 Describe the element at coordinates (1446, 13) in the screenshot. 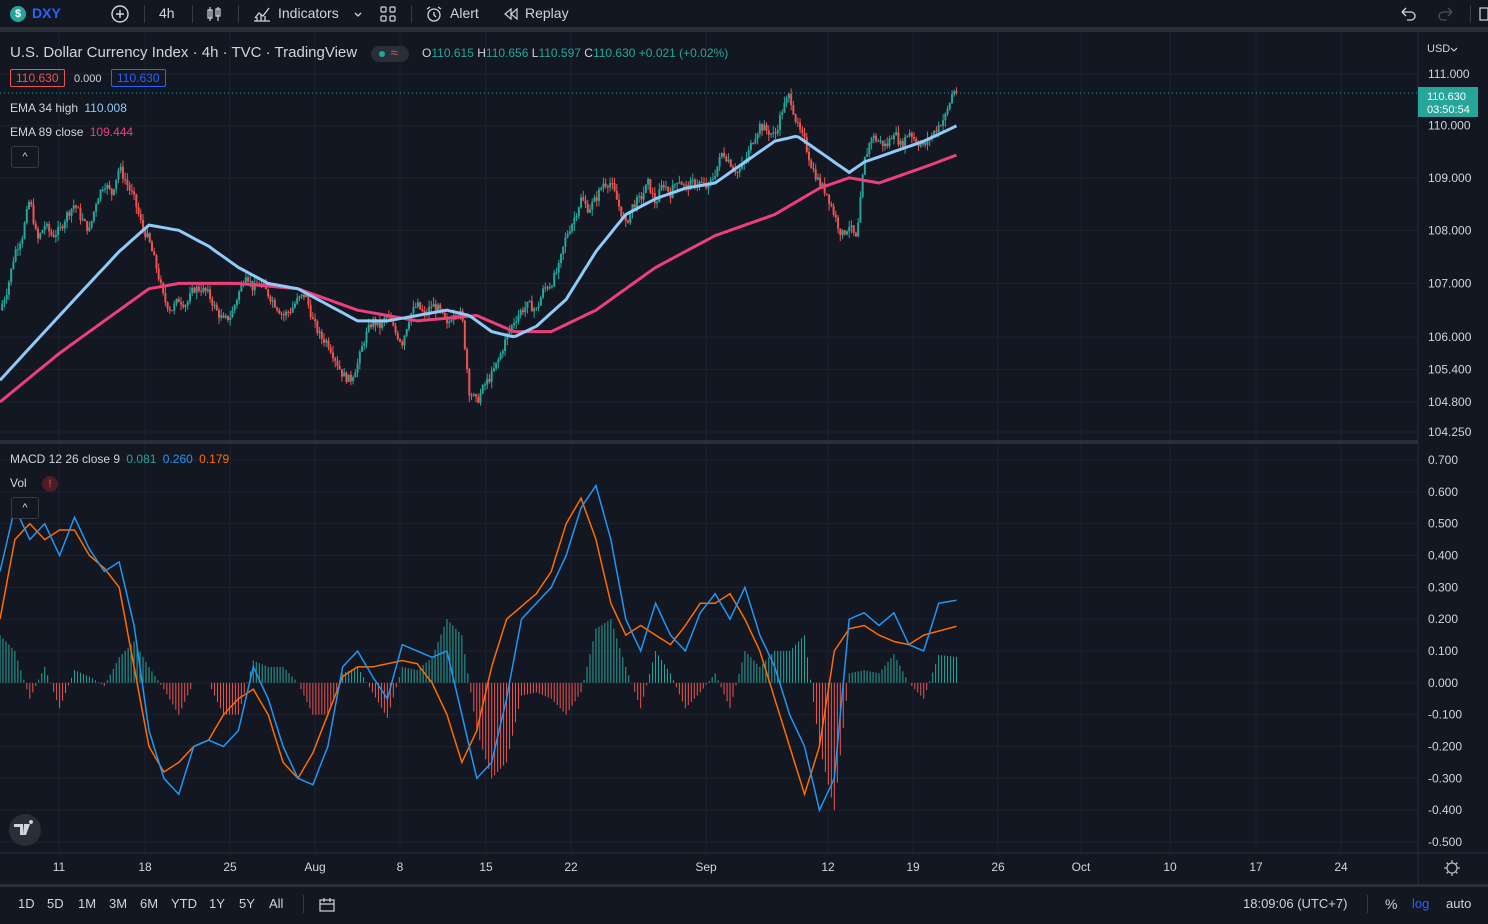

I see `redo-button` at that location.